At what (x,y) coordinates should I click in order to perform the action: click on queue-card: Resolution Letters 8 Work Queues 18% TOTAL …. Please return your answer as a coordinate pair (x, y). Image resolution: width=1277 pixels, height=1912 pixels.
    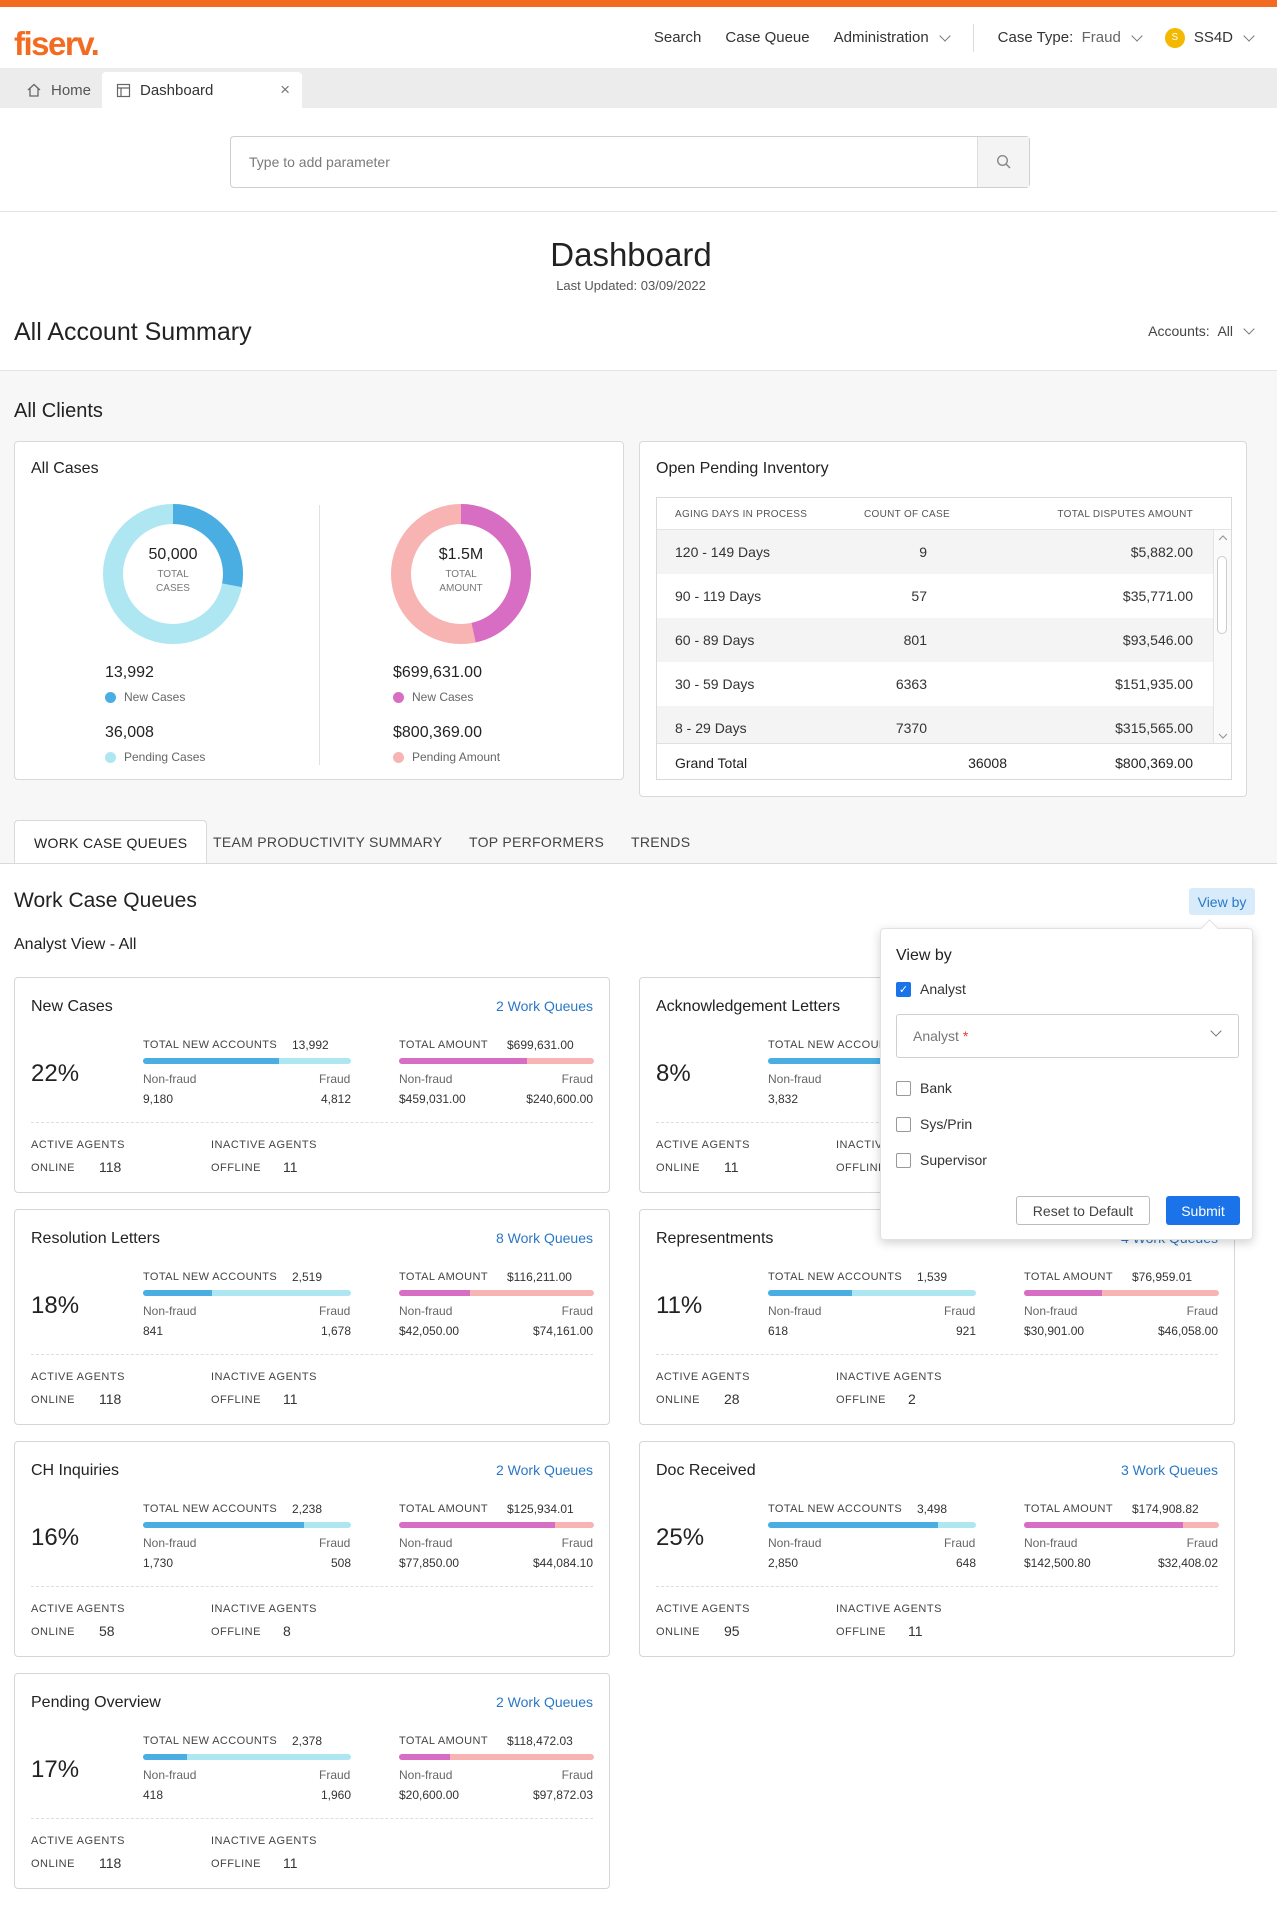
    Looking at the image, I should click on (312, 1317).